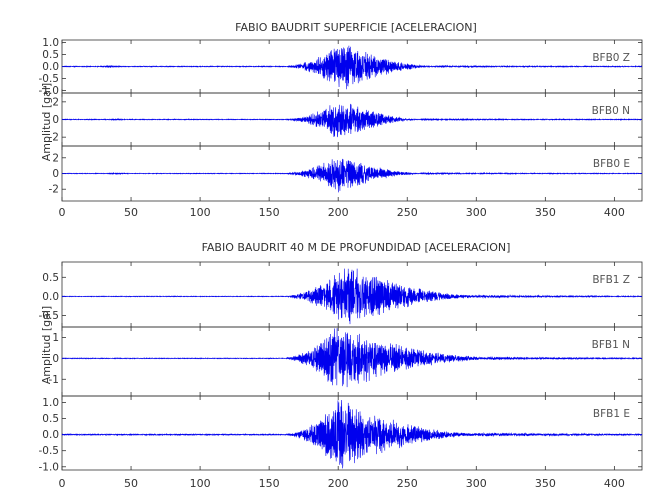  Describe the element at coordinates (611, 164) in the screenshot. I see `station-label: BFB0 E` at that location.